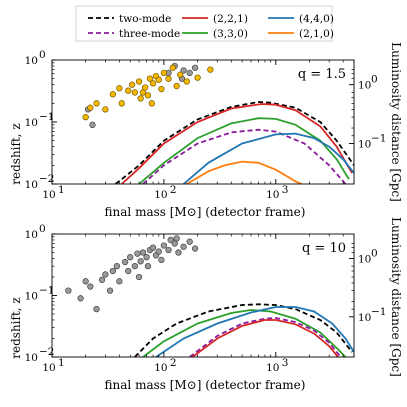 Image resolution: width=407 pixels, height=407 pixels. I want to click on panel-q10-y-tick-label: 10, so click(31, 358).